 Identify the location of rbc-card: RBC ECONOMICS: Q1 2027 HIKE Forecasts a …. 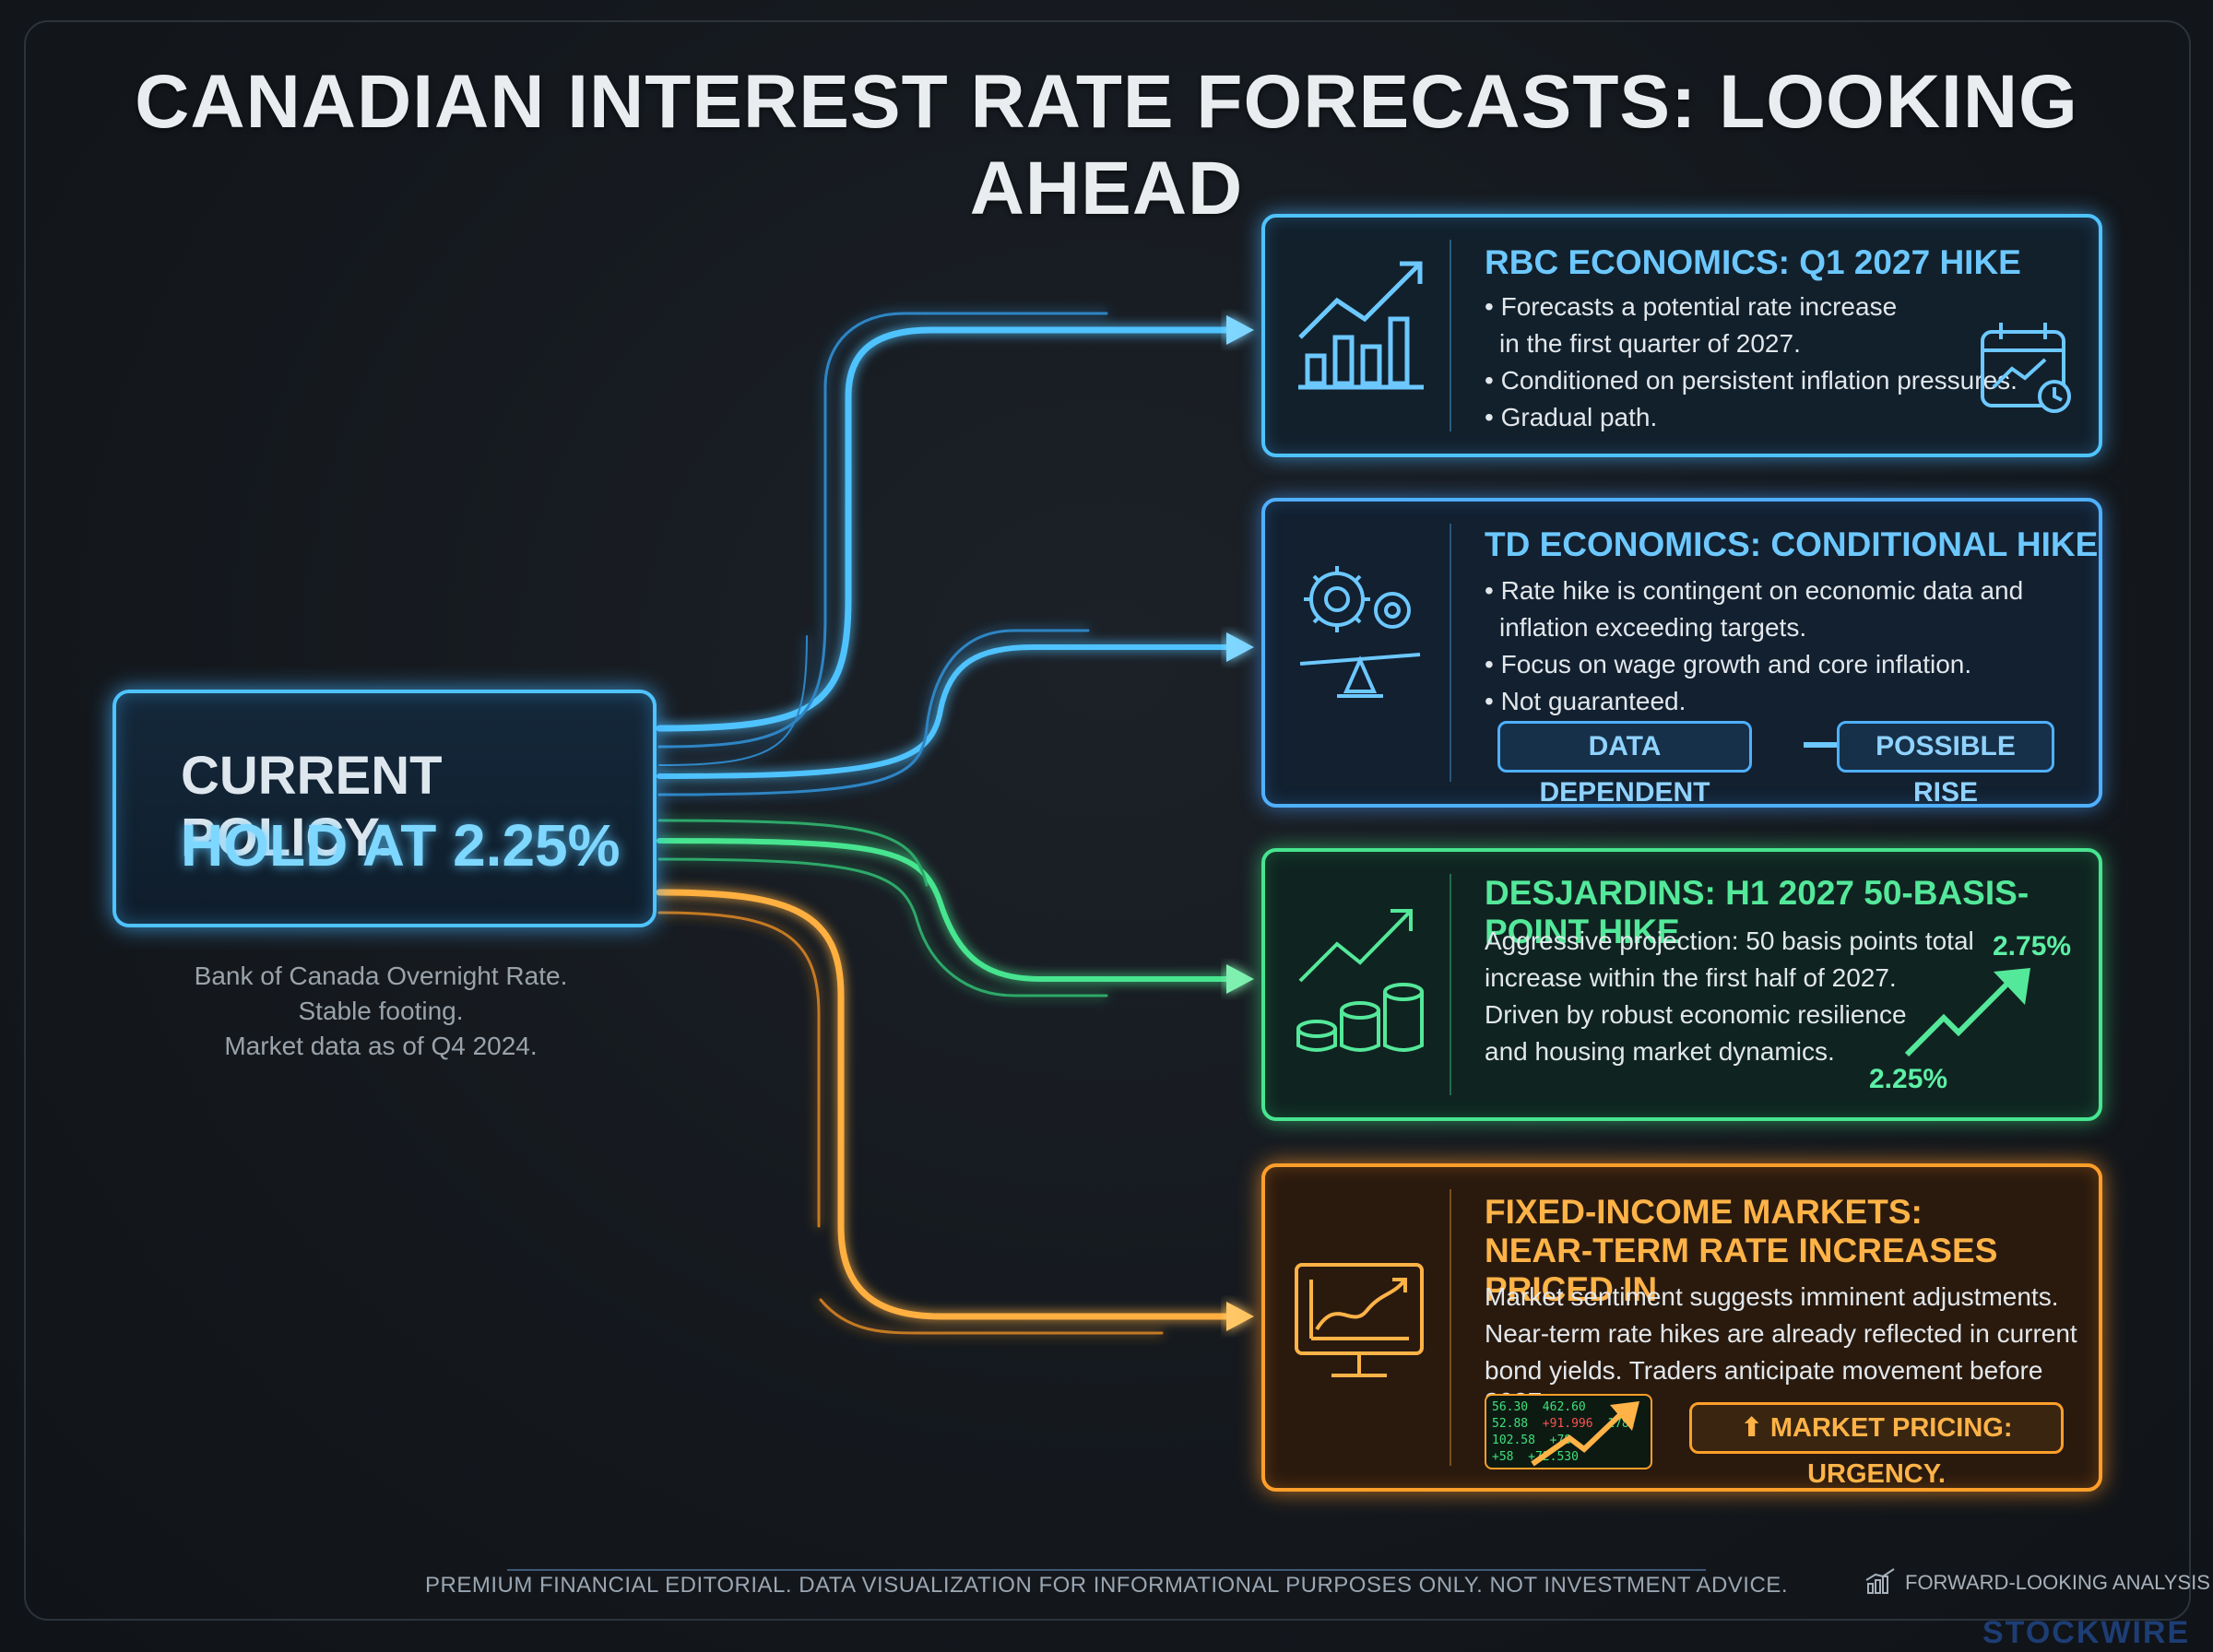
(1681, 335).